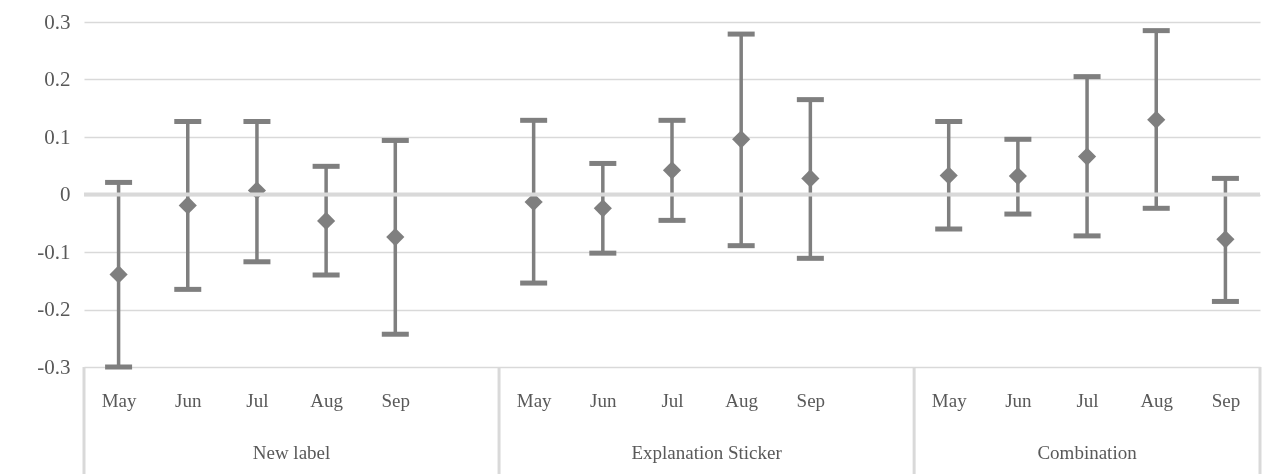 This screenshot has height=474, width=1268. I want to click on text: Combination, so click(1087, 452).